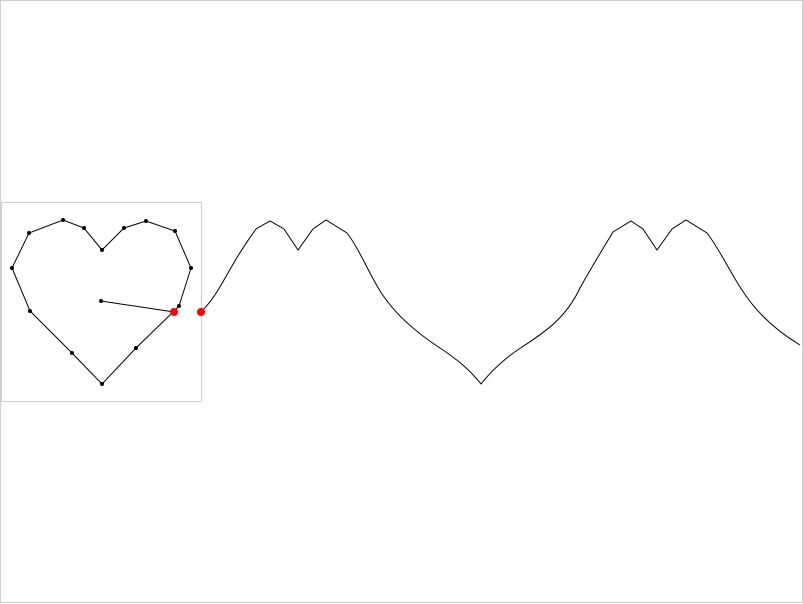  I want to click on heart-outline, so click(101, 302).